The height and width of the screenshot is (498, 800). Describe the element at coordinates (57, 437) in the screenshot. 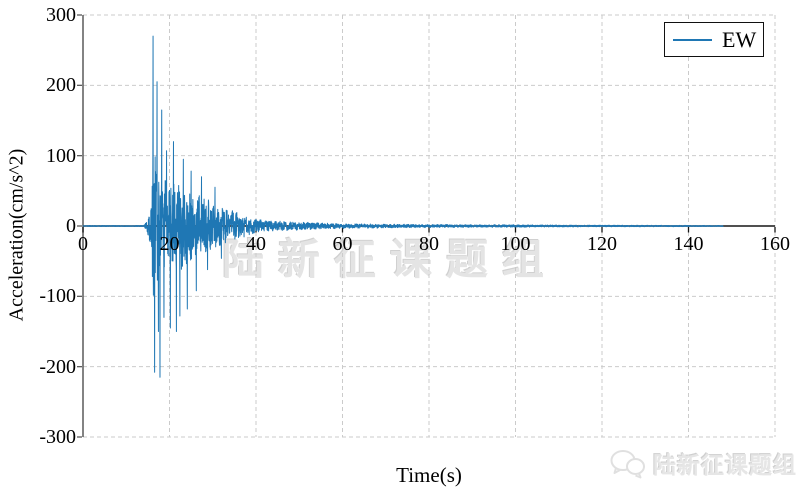

I see `y-tick-label--300: -300` at that location.